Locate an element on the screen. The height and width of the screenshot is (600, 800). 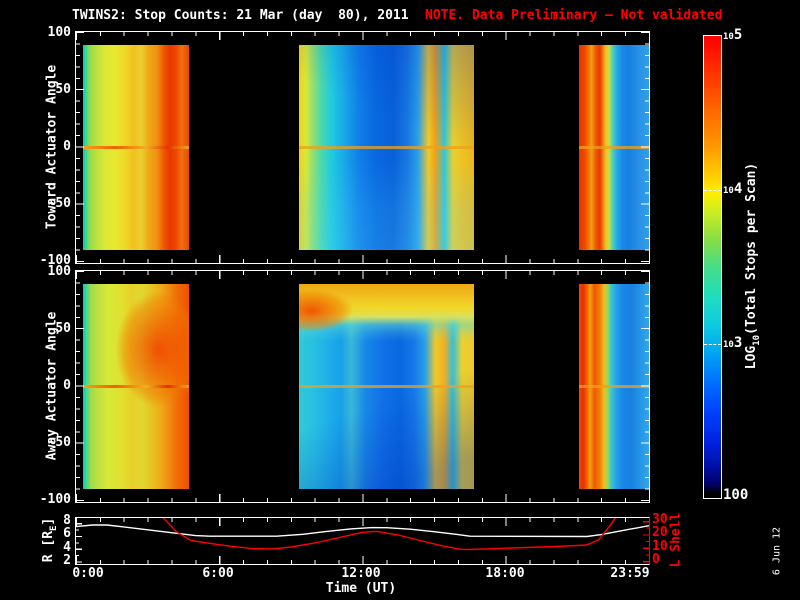
axis-tick-label: 6:00 is located at coordinates (218, 573).